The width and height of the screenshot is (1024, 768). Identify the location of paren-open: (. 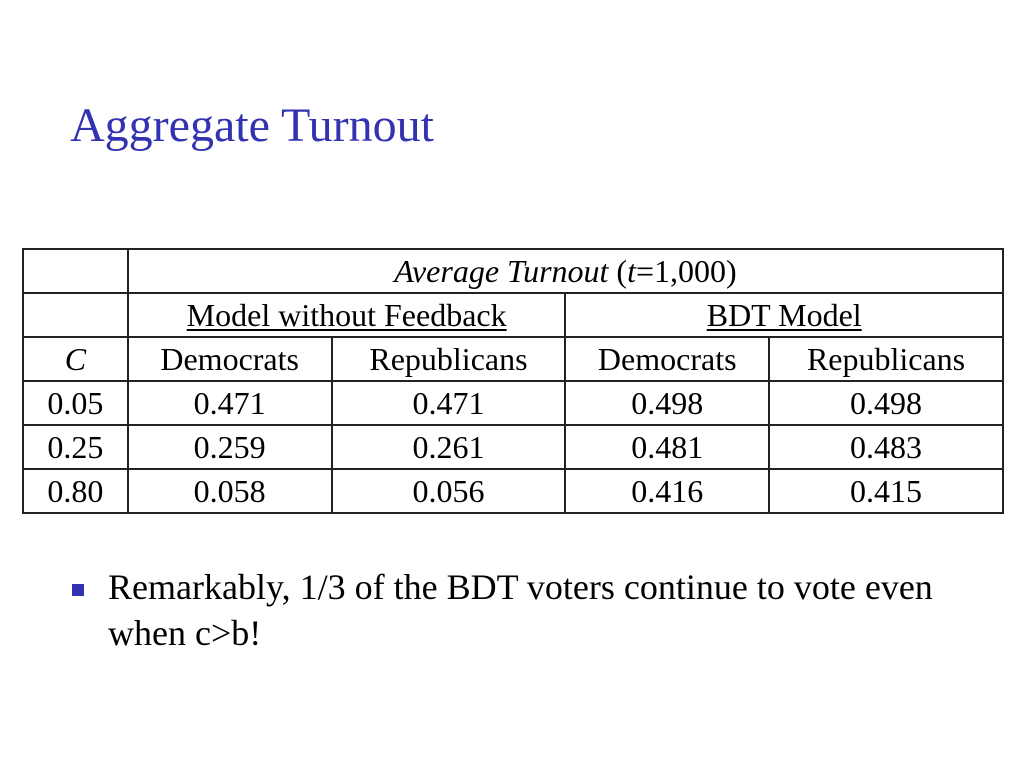
(622, 271).